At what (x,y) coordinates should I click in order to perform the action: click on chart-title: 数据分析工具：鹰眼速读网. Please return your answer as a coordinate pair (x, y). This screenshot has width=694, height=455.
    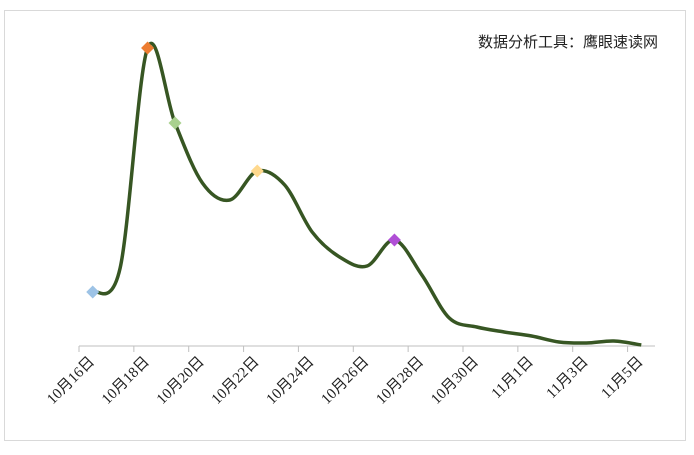
    Looking at the image, I should click on (568, 42).